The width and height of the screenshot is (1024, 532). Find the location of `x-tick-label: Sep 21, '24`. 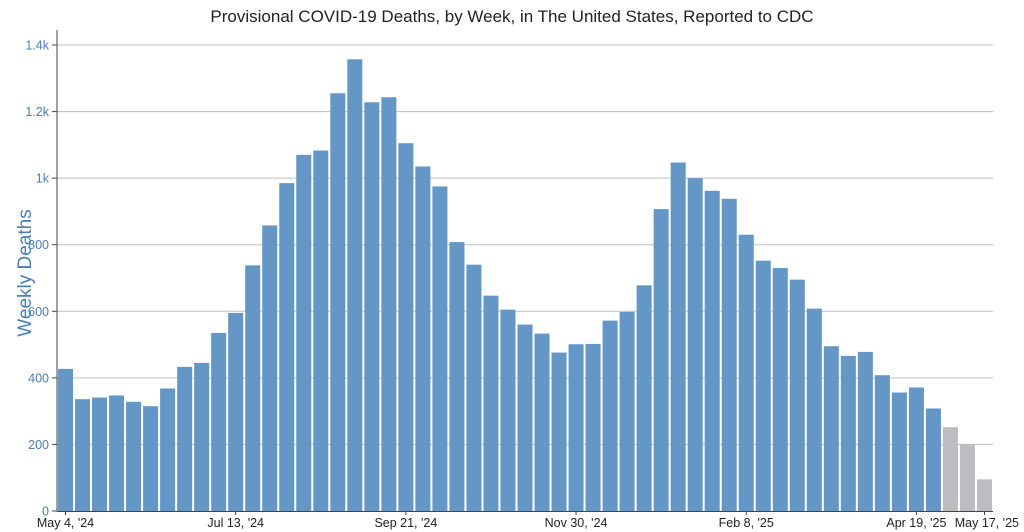

x-tick-label: Sep 21, '24 is located at coordinates (405, 523).